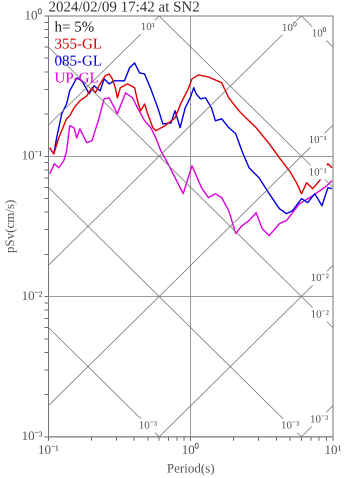 Image resolution: width=347 pixels, height=478 pixels. I want to click on annotation: 10¹, so click(148, 27).